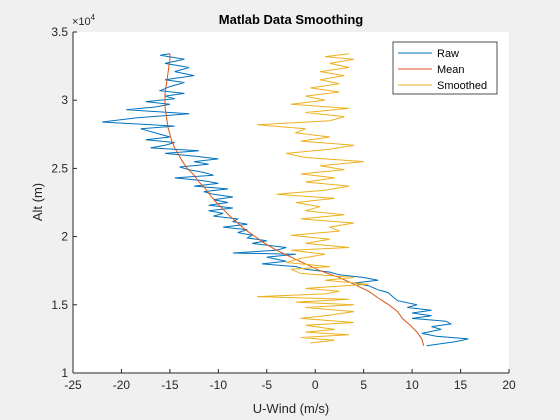 The height and width of the screenshot is (420, 560). Describe the element at coordinates (509, 385) in the screenshot. I see `x-tick-label: 20` at that location.